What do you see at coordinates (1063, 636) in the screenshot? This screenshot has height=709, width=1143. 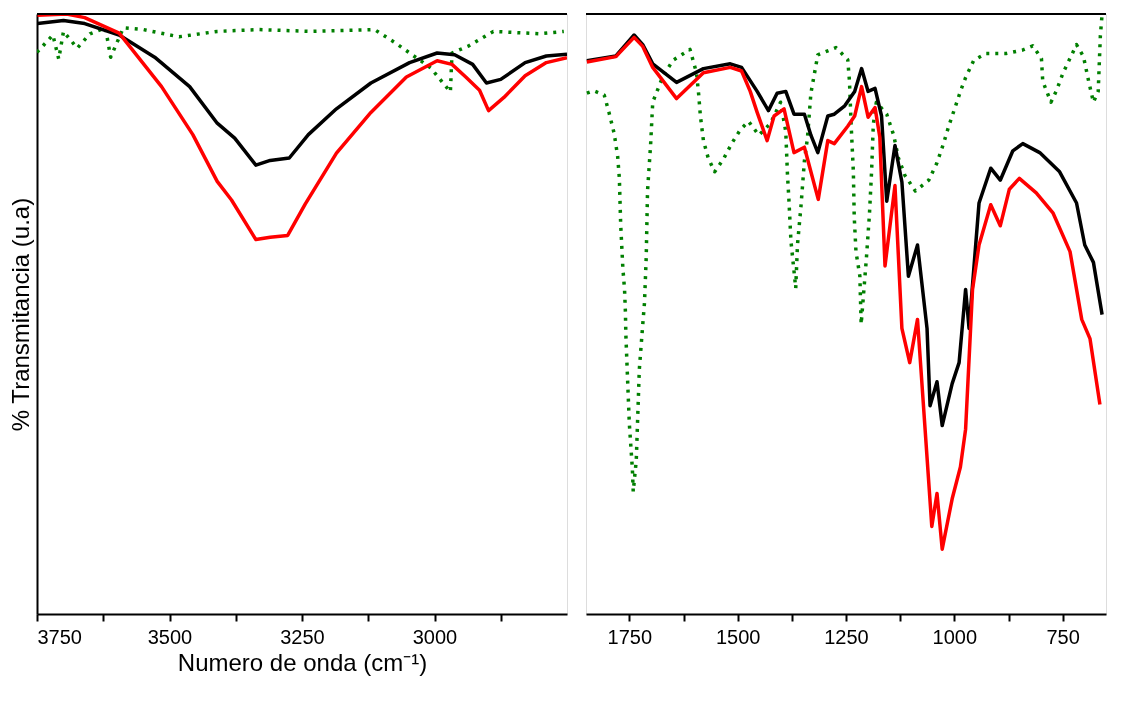 I see `x-tick-label: 750` at bounding box center [1063, 636].